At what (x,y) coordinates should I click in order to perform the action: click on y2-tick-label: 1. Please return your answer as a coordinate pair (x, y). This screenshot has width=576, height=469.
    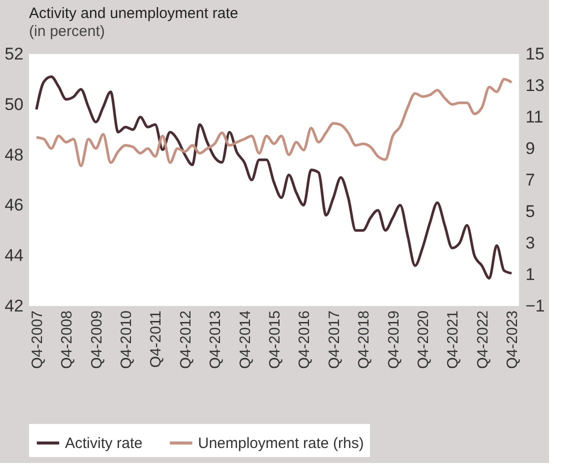
    Looking at the image, I should click on (530, 274).